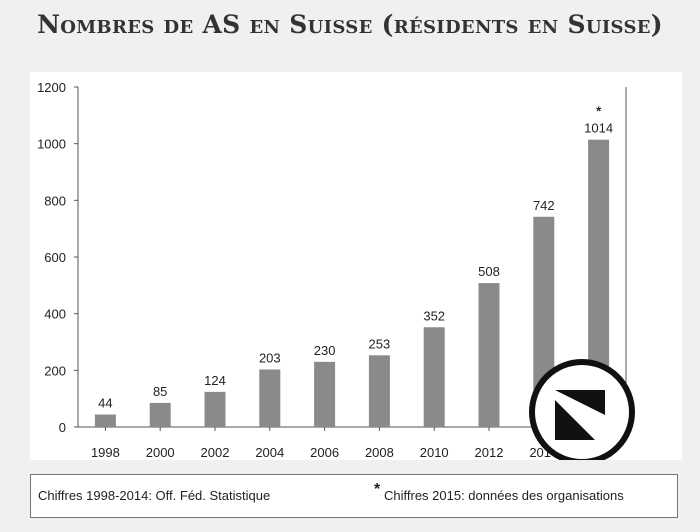 This screenshot has height=532, width=700. Describe the element at coordinates (598, 128) in the screenshot. I see `data-label: 1014` at that location.